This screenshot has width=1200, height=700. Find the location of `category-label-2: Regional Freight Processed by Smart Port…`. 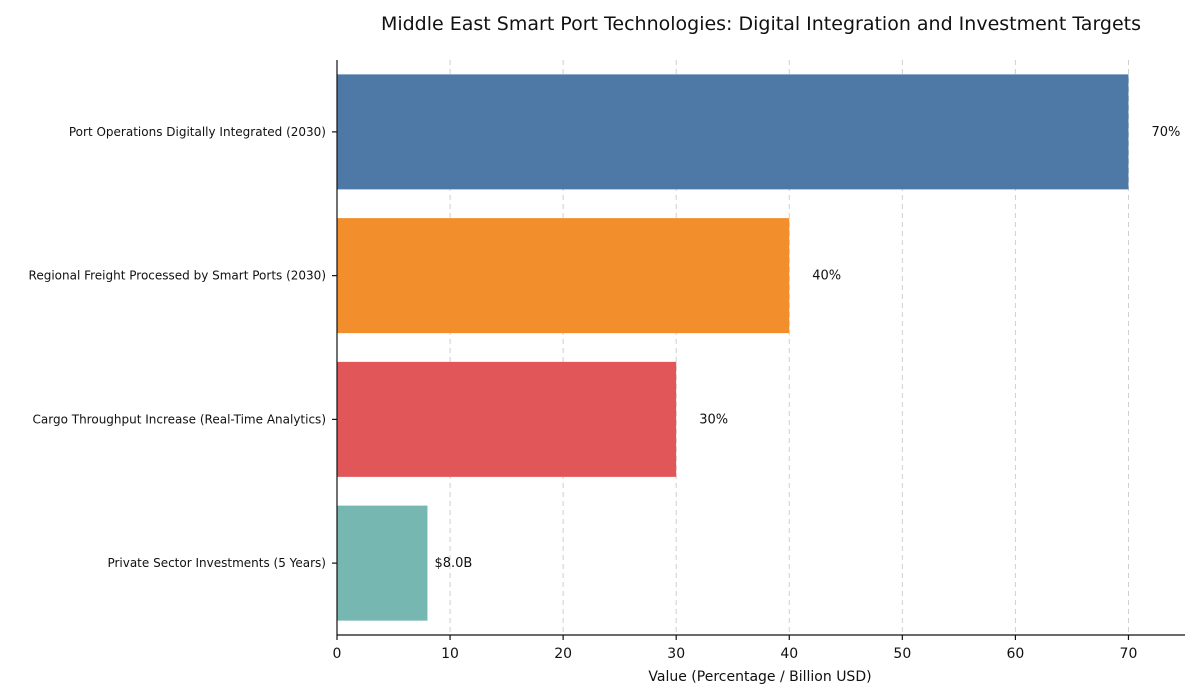

category-label-2: Regional Freight Processed by Smart Port… is located at coordinates (177, 276).